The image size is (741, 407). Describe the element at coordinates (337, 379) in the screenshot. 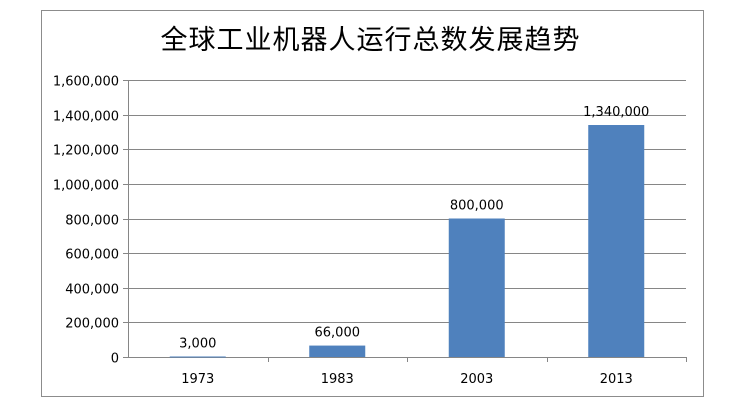

I see `x-tick-label: 1983` at that location.